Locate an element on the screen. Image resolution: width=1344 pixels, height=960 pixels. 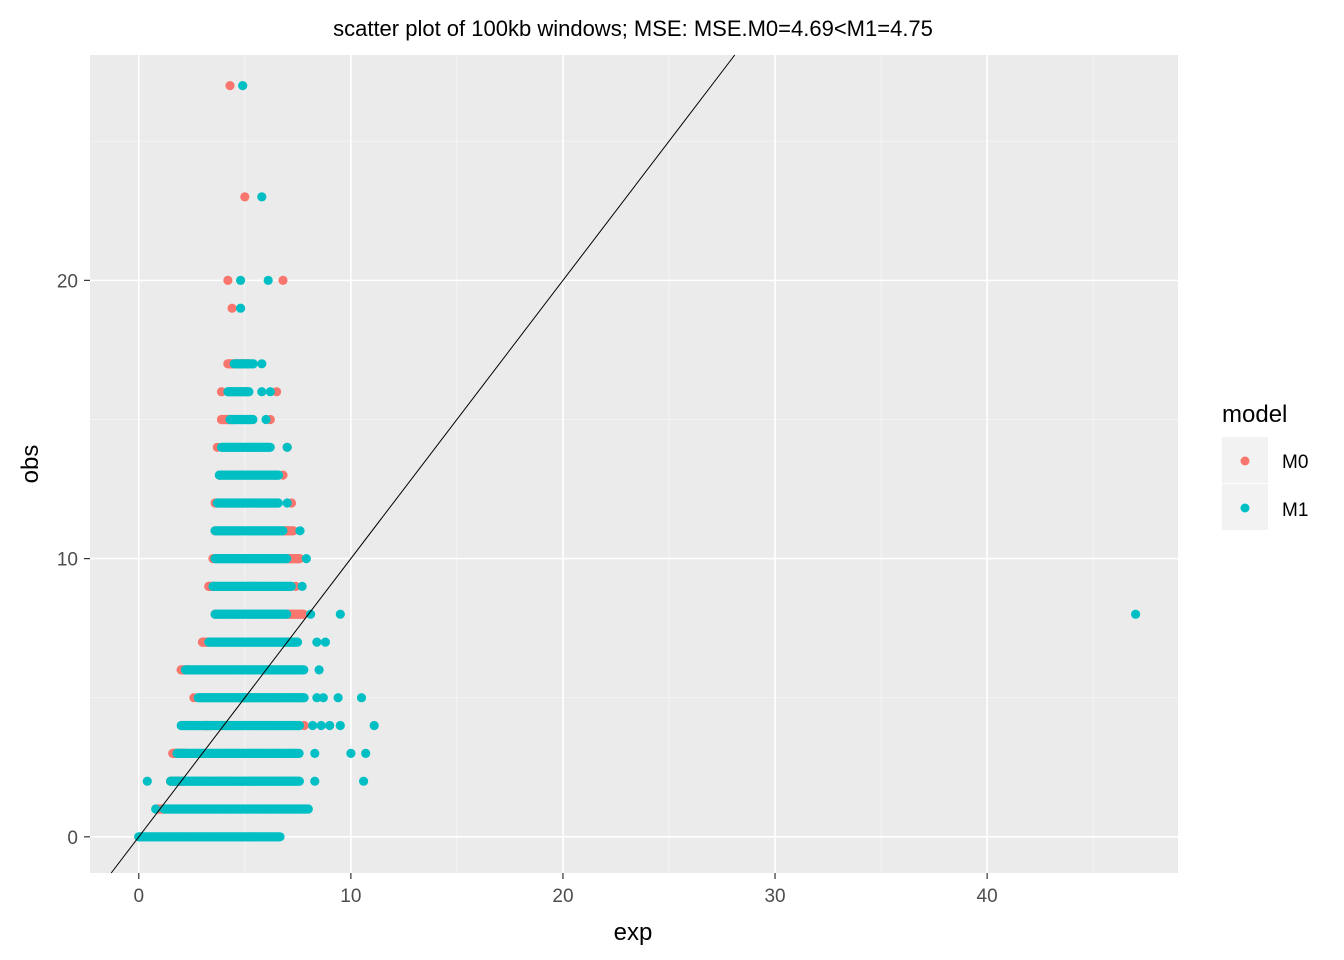
legend-label-m1: M1 is located at coordinates (1295, 510).